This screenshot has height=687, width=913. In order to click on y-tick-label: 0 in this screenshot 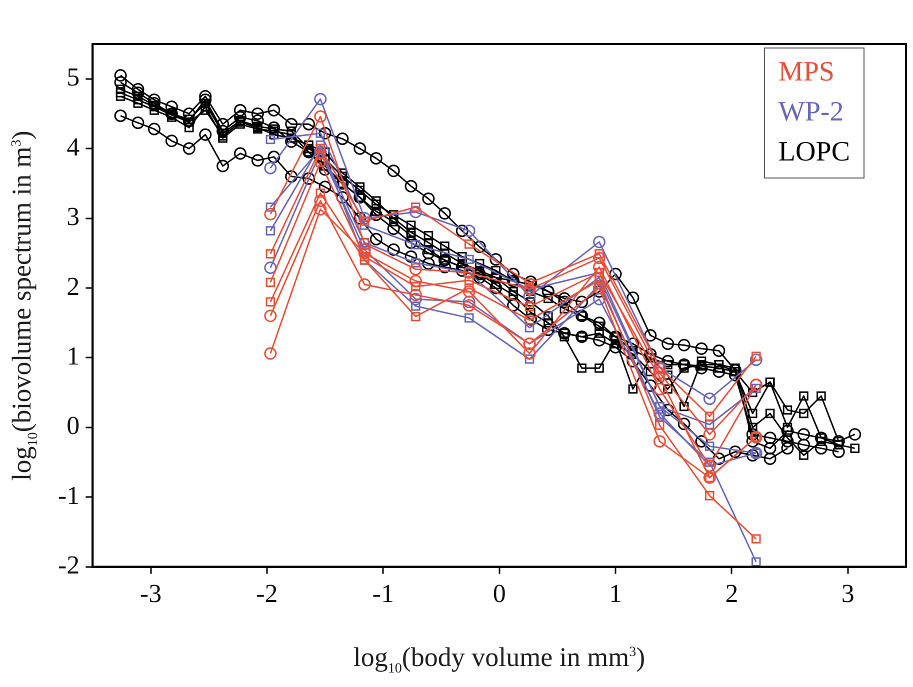, I will do `click(73, 425)`.